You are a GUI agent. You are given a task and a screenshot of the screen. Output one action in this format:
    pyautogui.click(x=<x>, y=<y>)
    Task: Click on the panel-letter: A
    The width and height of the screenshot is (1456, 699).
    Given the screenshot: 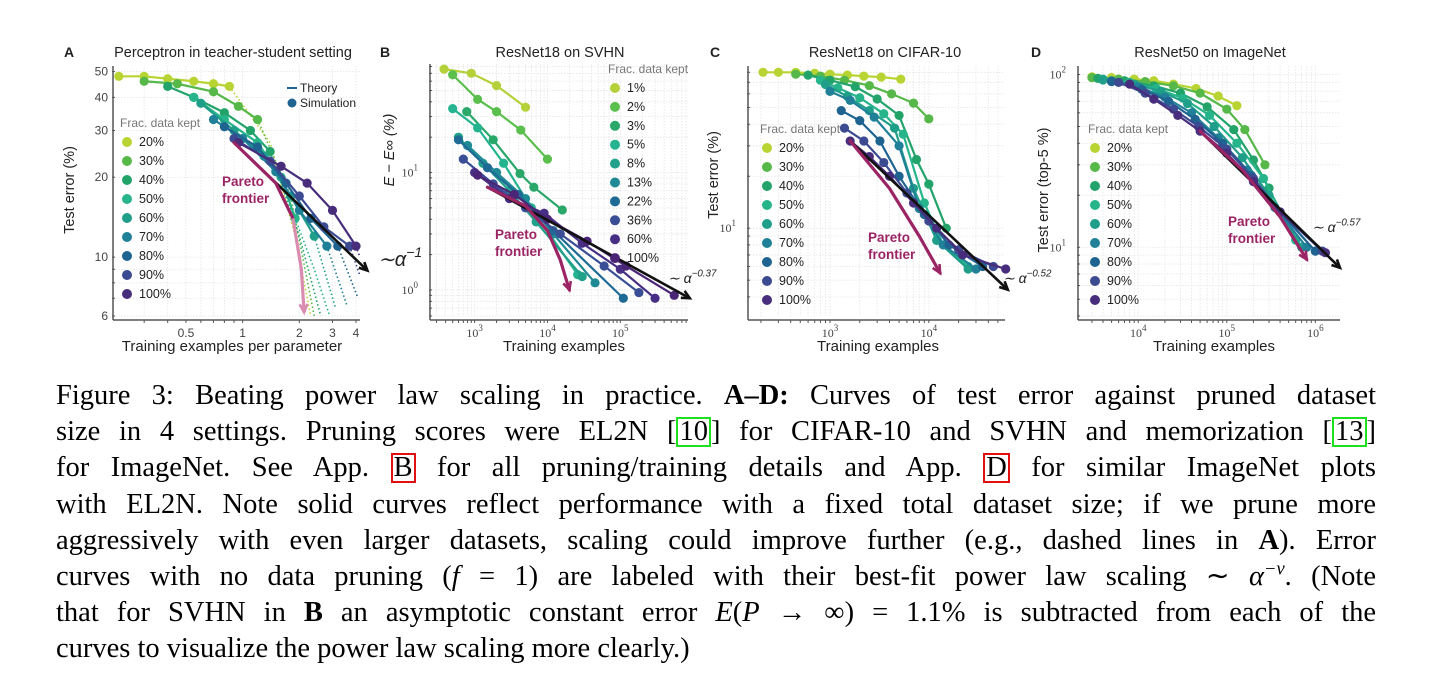 What is the action you would take?
    pyautogui.click(x=69, y=52)
    